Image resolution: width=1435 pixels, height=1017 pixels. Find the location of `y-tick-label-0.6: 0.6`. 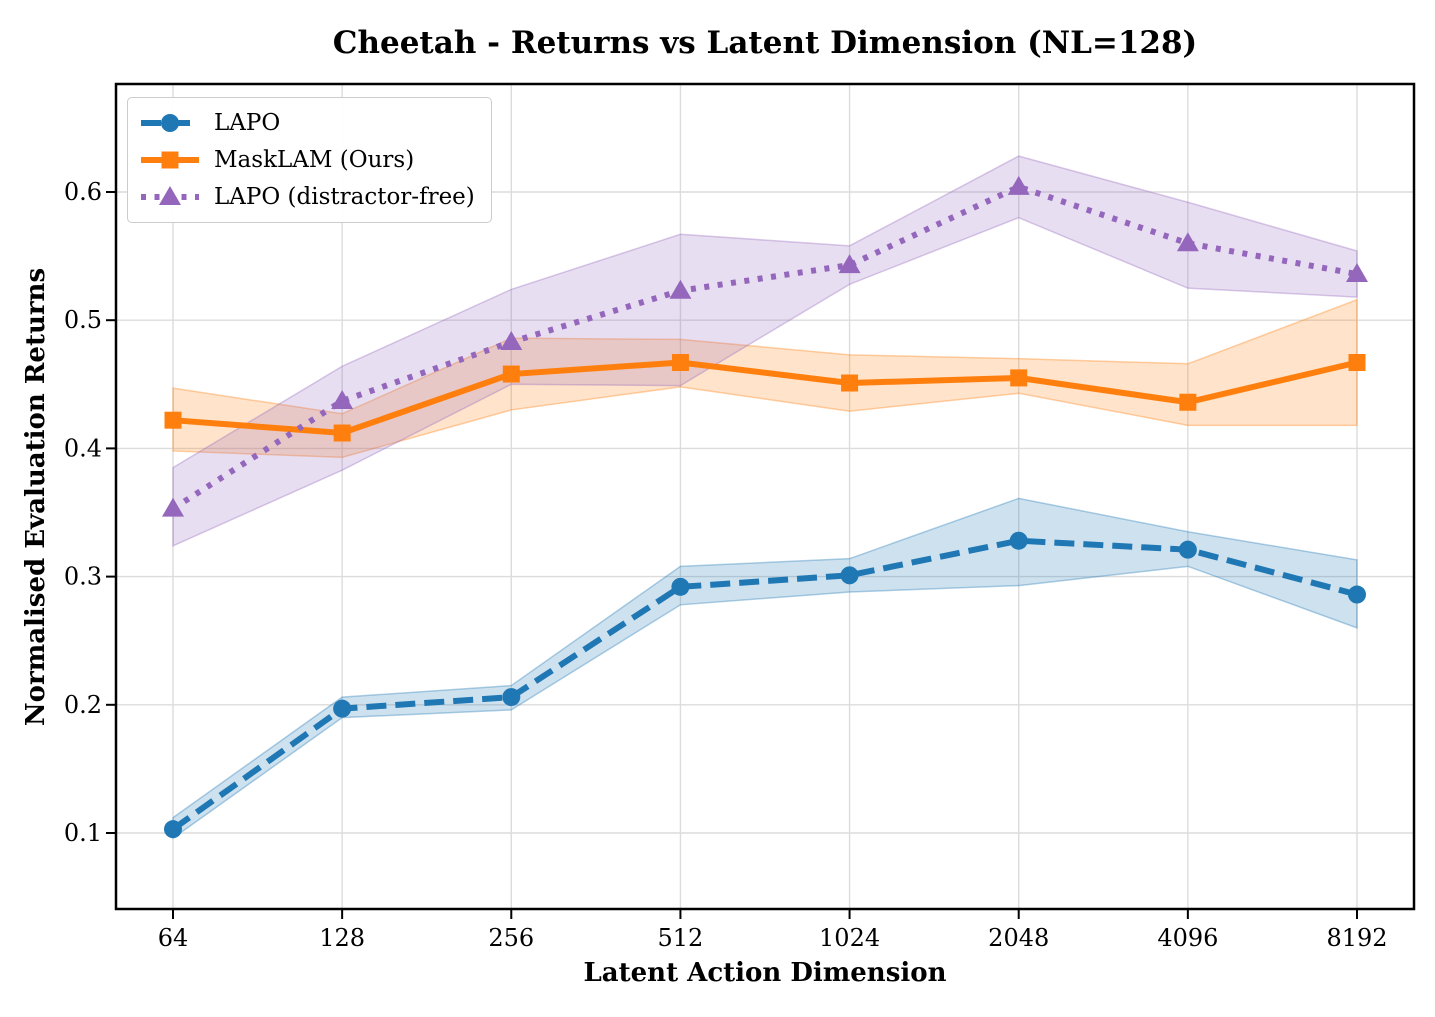

y-tick-label-0.6: 0.6 is located at coordinates (83, 192).